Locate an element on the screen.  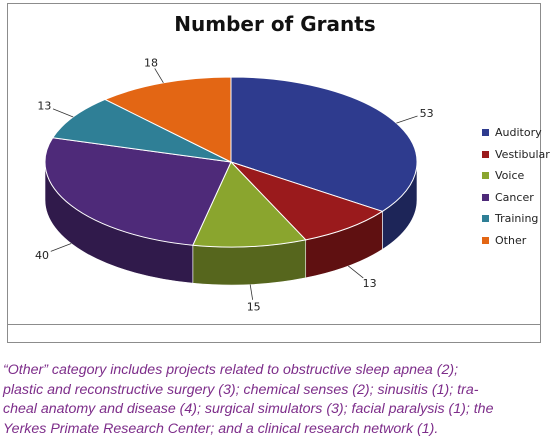
legend-item: Auditory is located at coordinates (516, 133).